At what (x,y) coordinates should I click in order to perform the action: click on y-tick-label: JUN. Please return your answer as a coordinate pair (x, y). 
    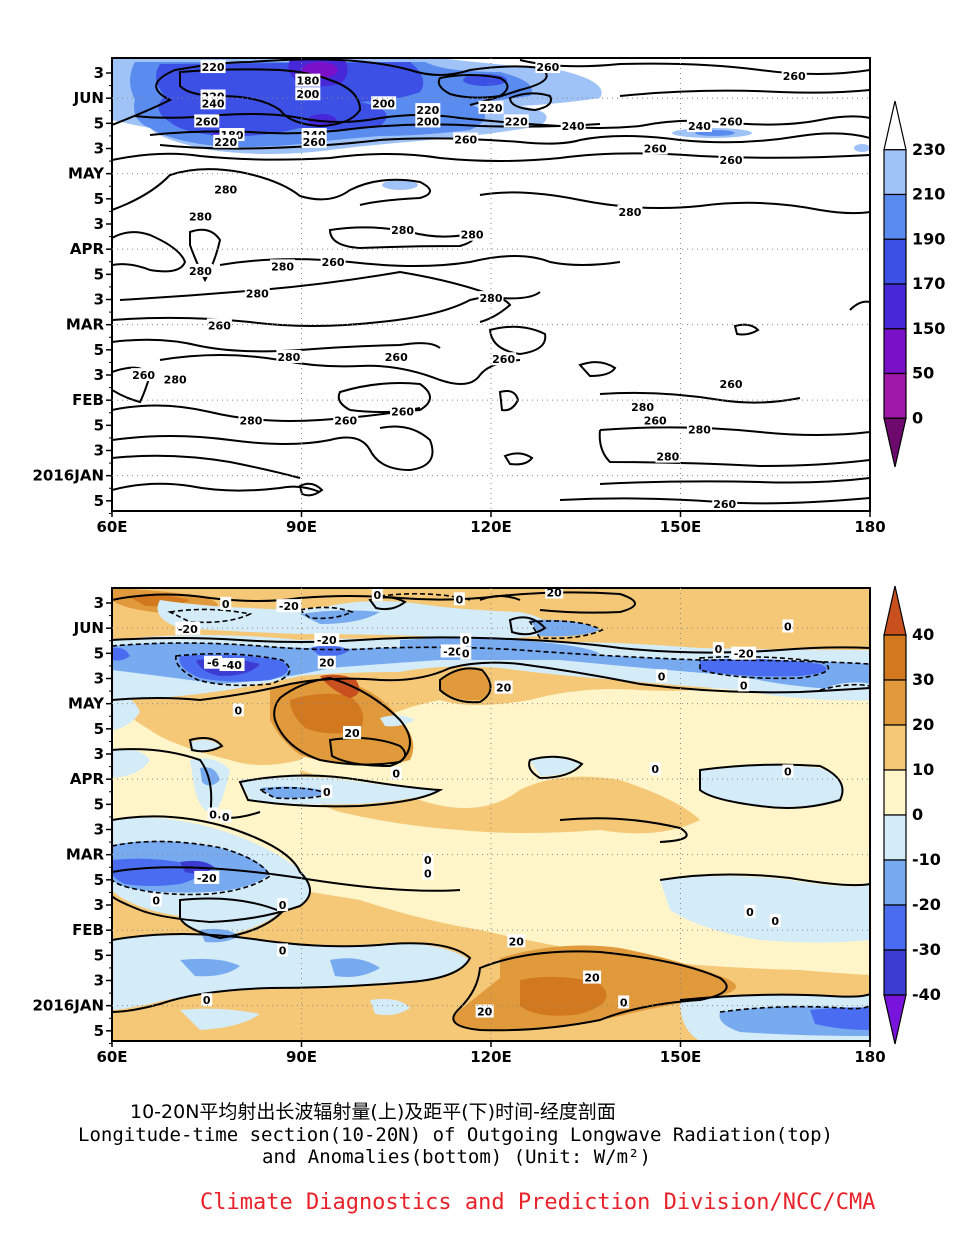
    Looking at the image, I should click on (88, 628).